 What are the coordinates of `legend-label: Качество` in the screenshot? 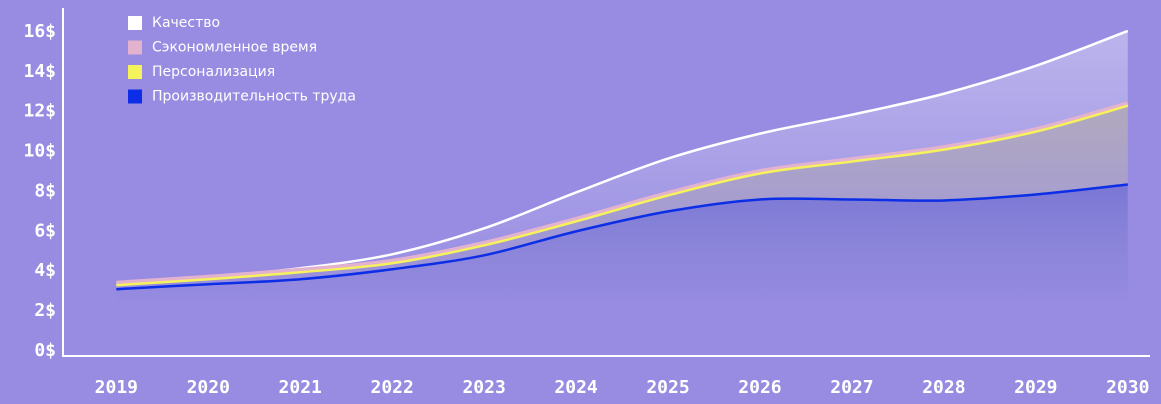 It's located at (186, 23).